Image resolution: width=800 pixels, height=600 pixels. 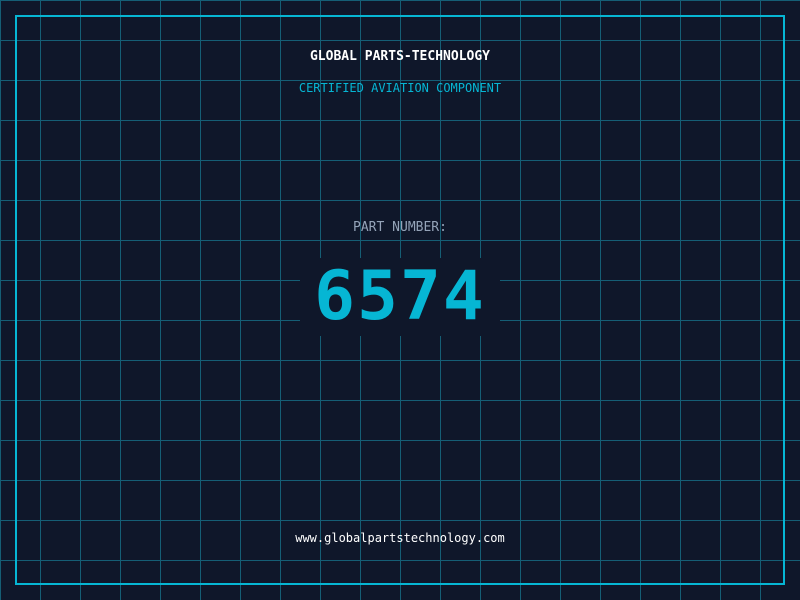 What do you see at coordinates (399, 56) in the screenshot?
I see `company-name: GLOBAL PARTS-TECHNOLOGY` at bounding box center [399, 56].